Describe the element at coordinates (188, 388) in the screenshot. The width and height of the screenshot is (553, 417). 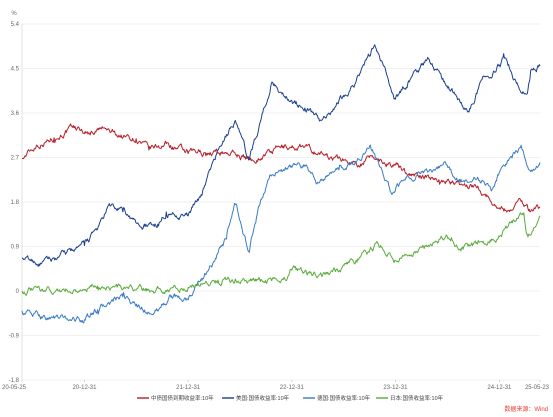
I see `x-tick-label: 21-12-31` at that location.